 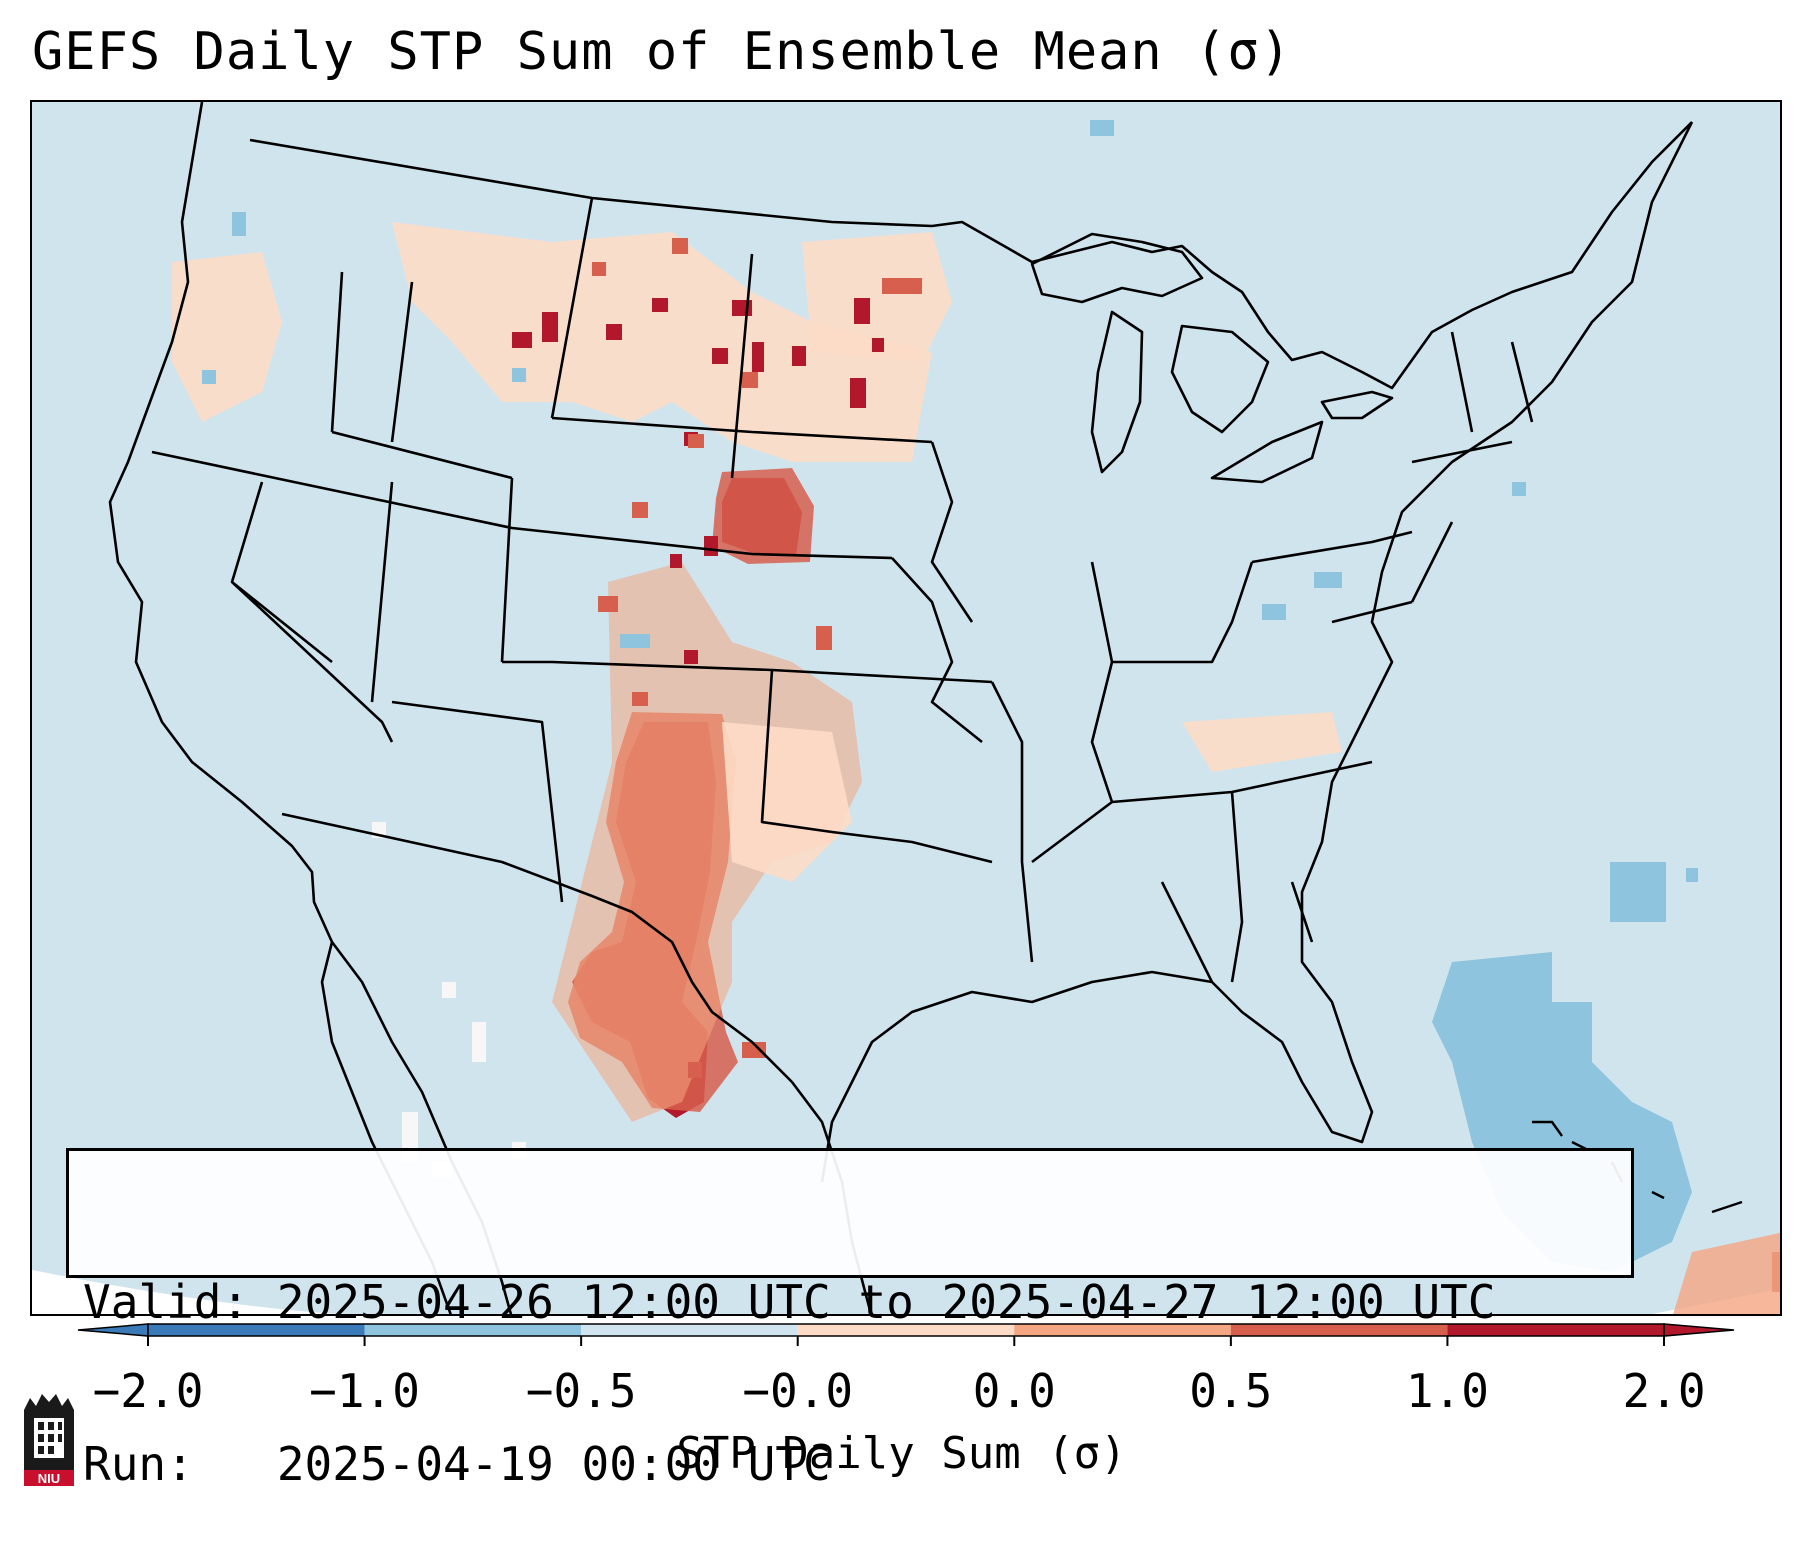 I want to click on stp-slight-dakotas, so click(x=877, y=297).